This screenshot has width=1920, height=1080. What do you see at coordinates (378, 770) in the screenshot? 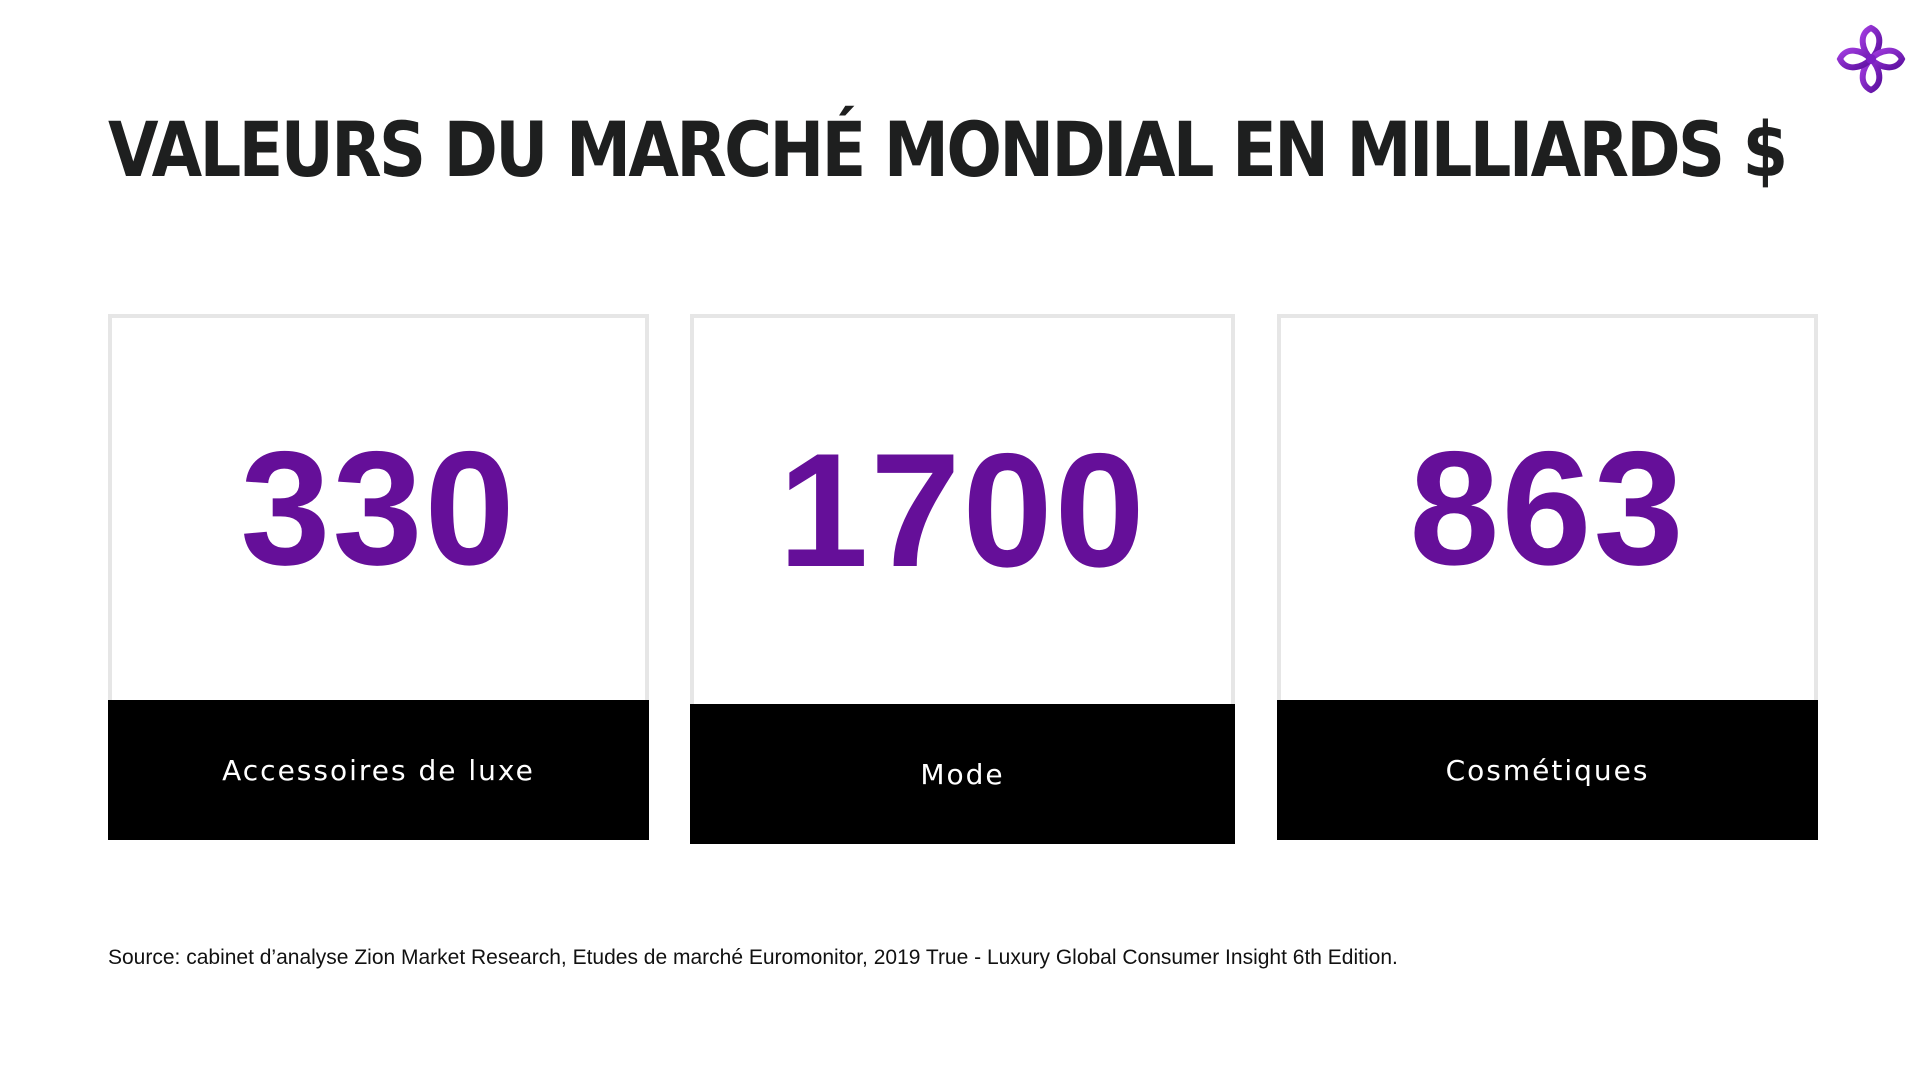
I see `card-label: Accessoires de luxe` at bounding box center [378, 770].